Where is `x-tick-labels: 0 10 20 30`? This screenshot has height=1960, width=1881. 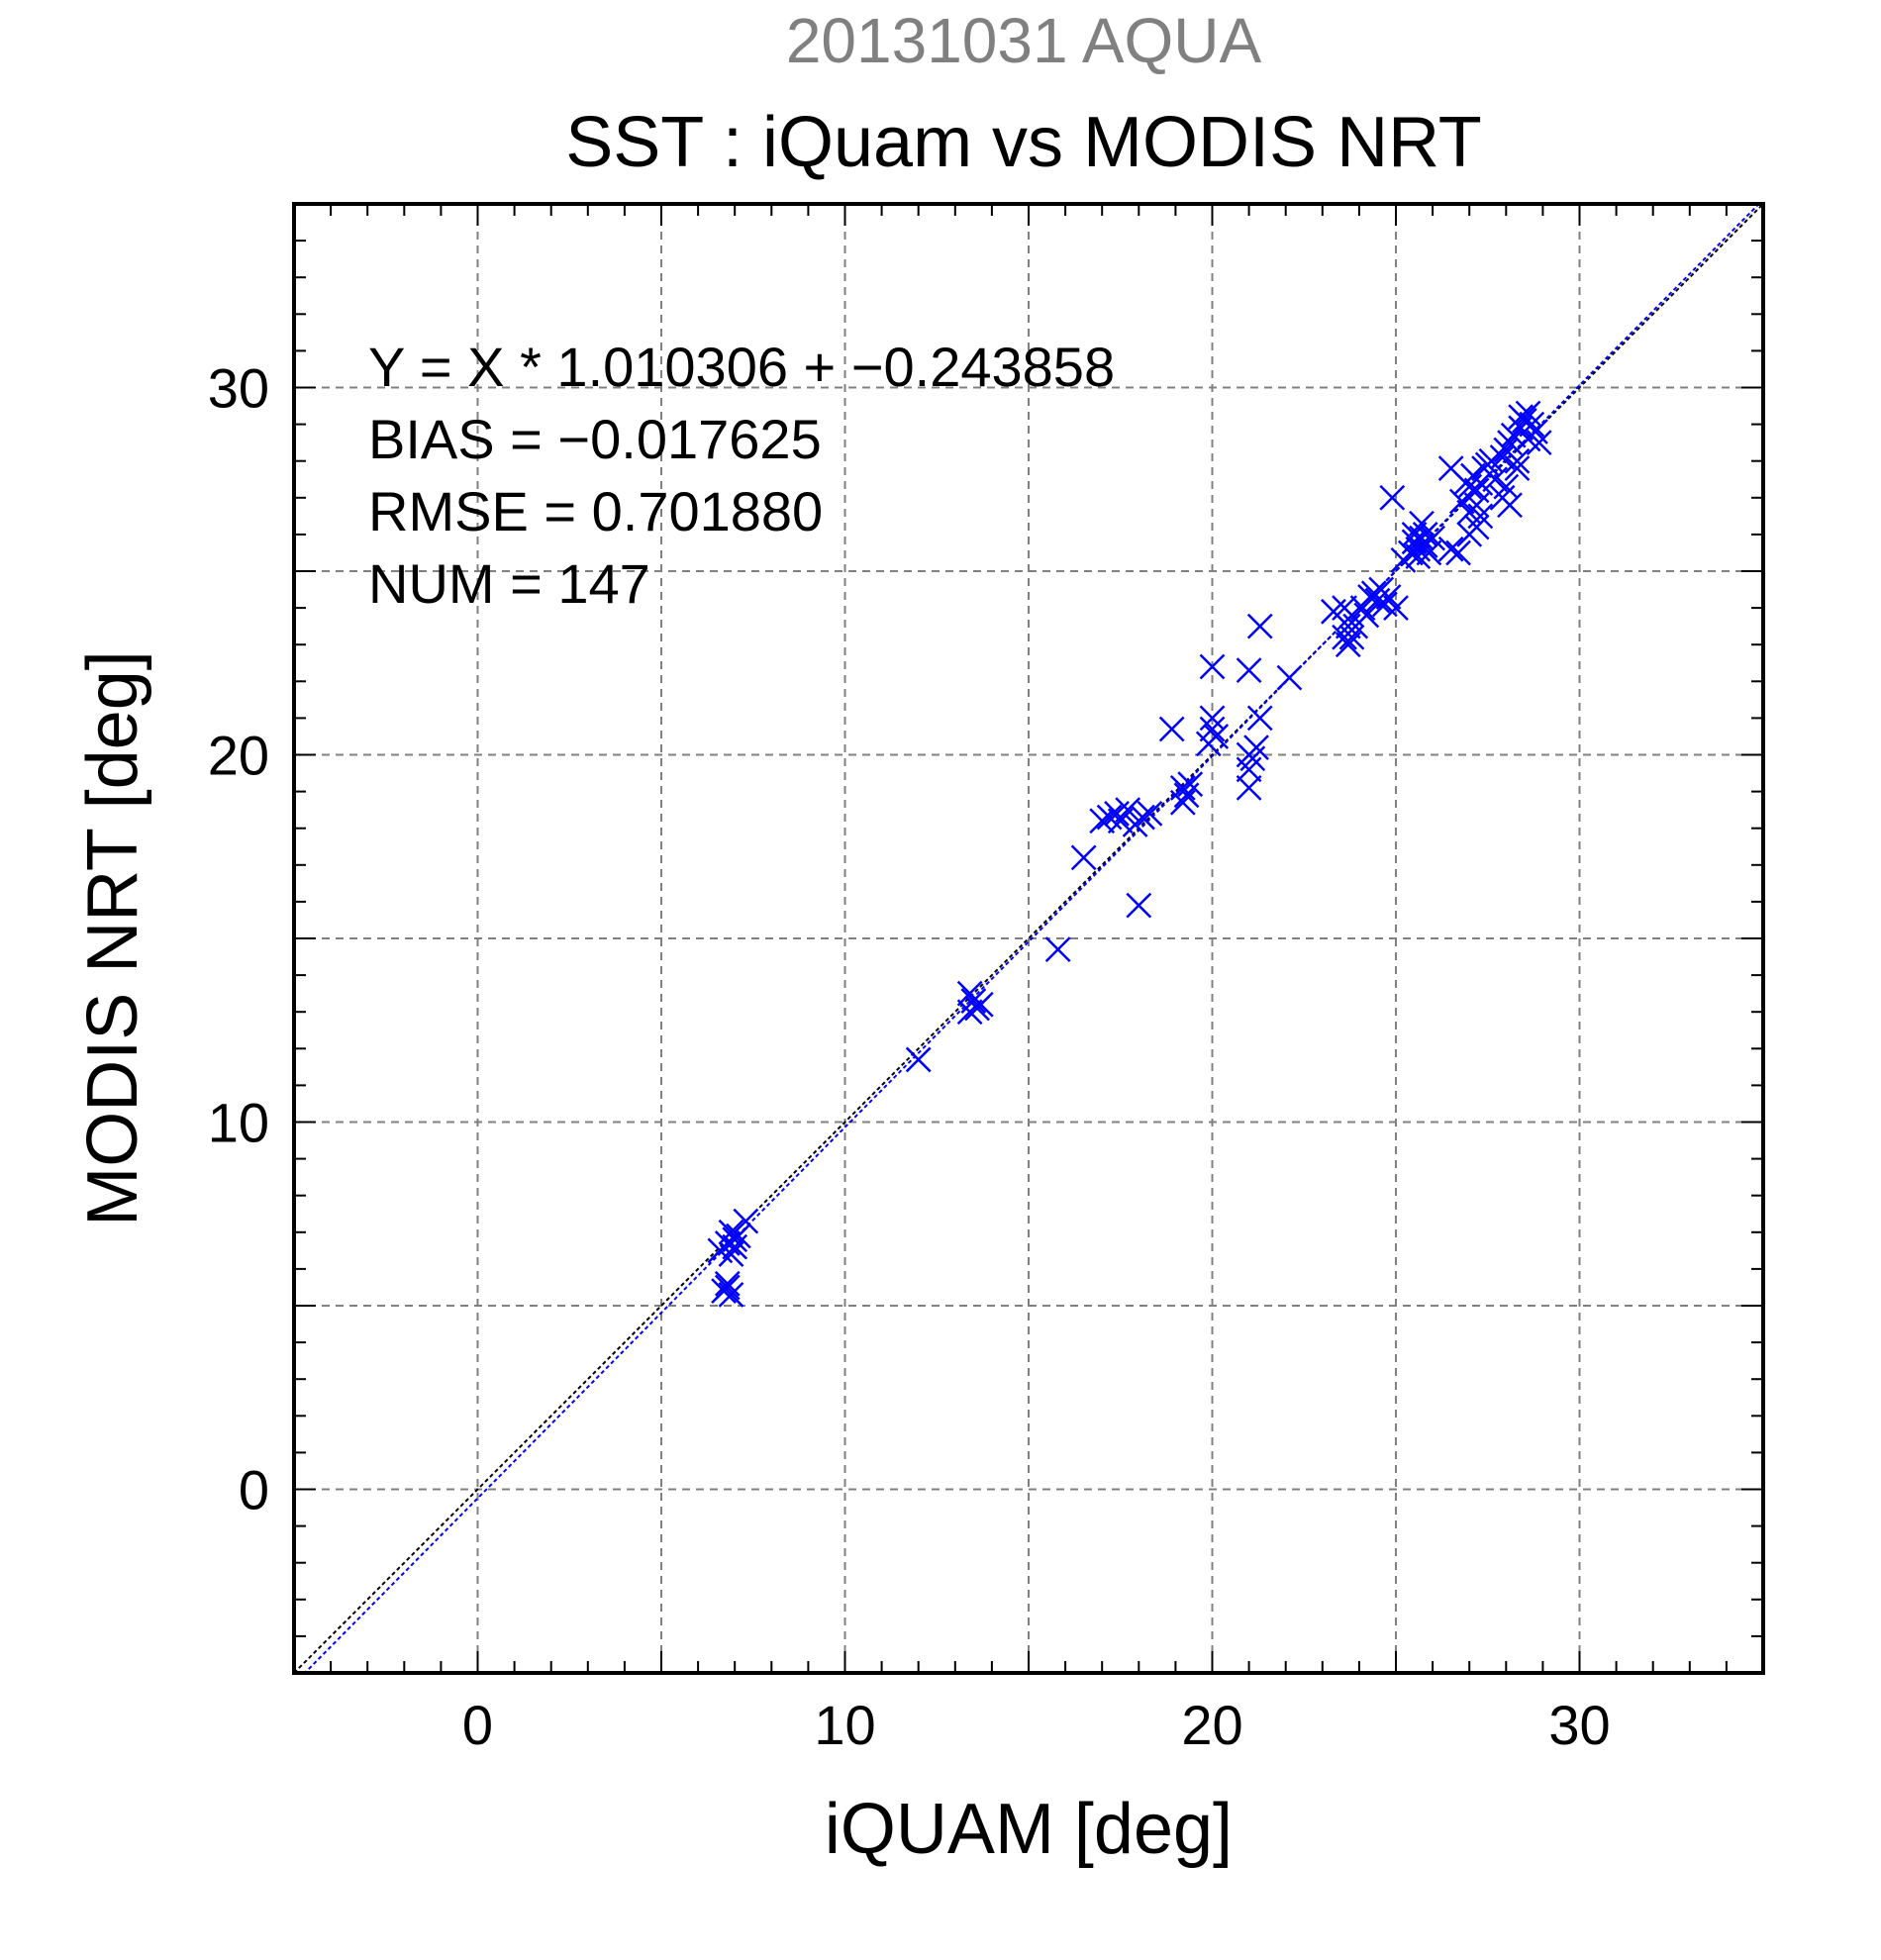 x-tick-labels: 0 10 20 30 is located at coordinates (1036, 1725).